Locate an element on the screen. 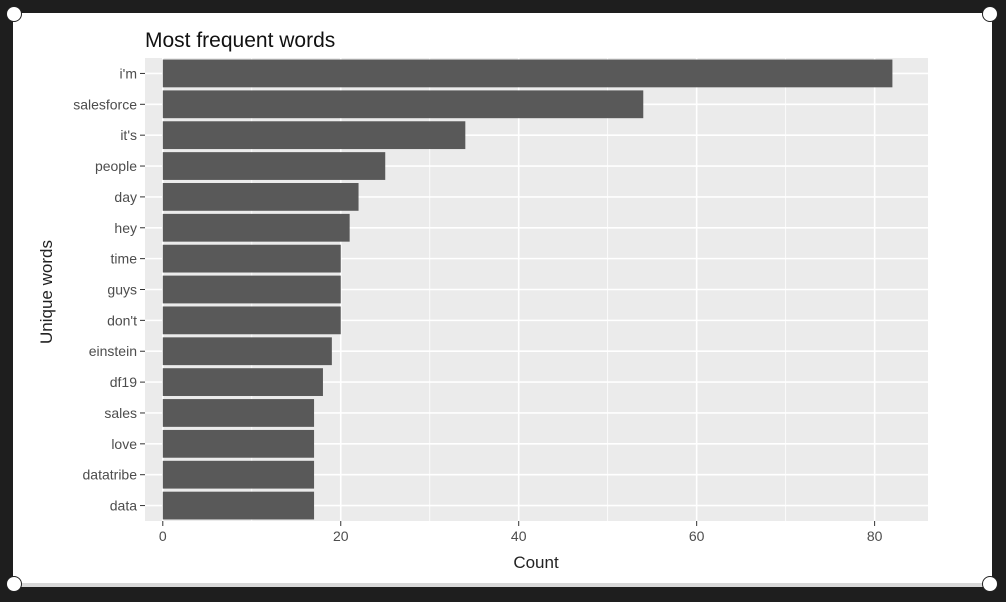 This screenshot has height=602, width=1006. y-tick-label: love is located at coordinates (124, 444).